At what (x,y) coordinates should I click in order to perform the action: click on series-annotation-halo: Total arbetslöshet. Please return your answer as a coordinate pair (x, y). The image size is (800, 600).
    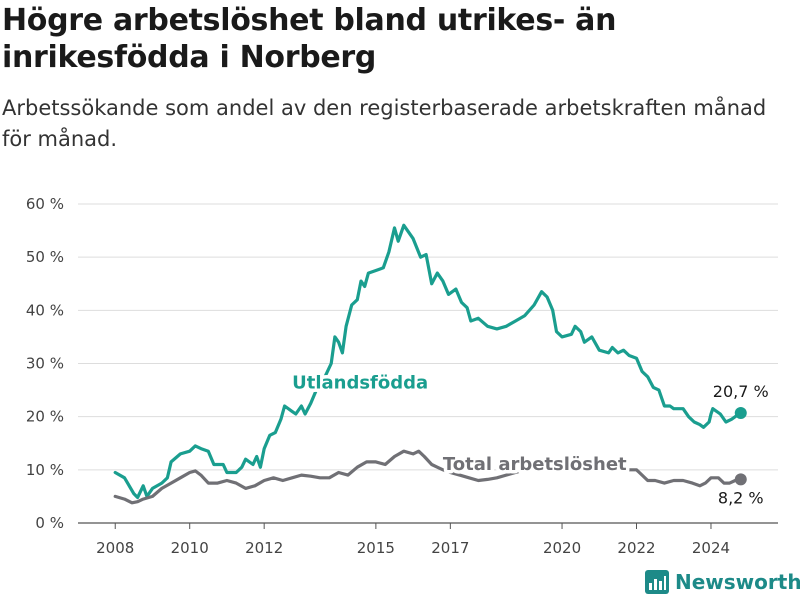
    Looking at the image, I should click on (535, 464).